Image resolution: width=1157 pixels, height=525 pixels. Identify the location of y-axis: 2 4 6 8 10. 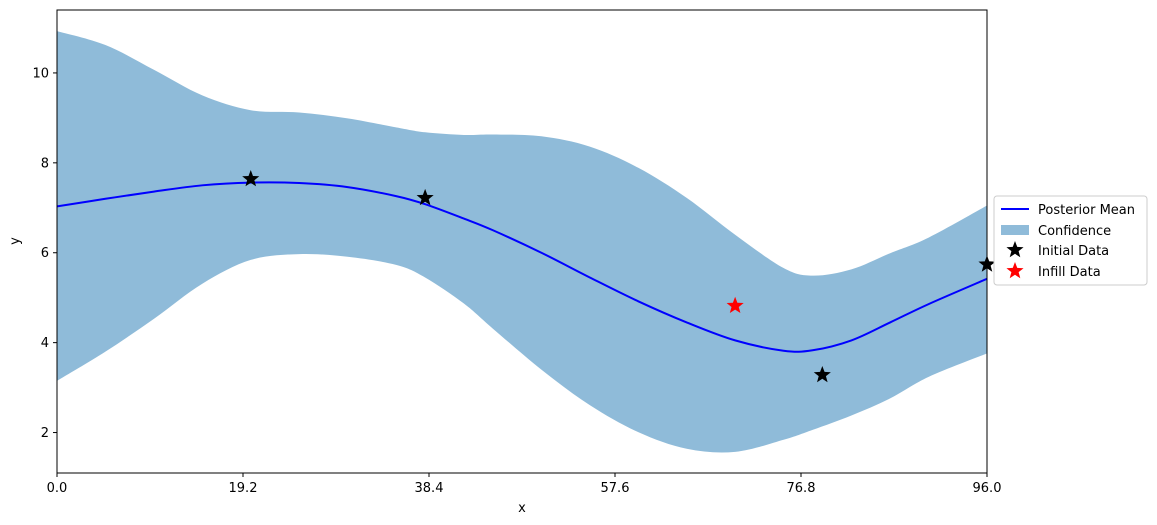
(44, 253).